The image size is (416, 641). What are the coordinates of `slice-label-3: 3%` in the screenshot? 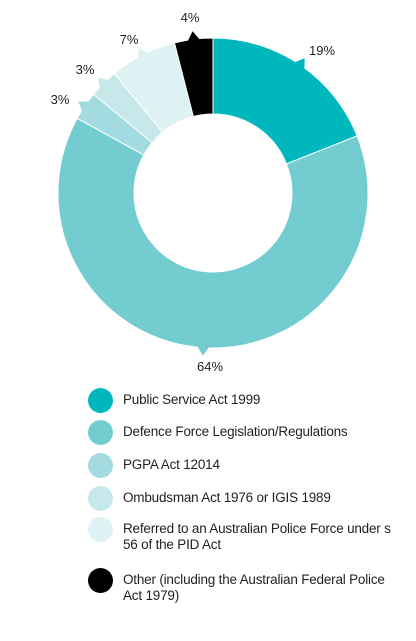 It's located at (85, 69).